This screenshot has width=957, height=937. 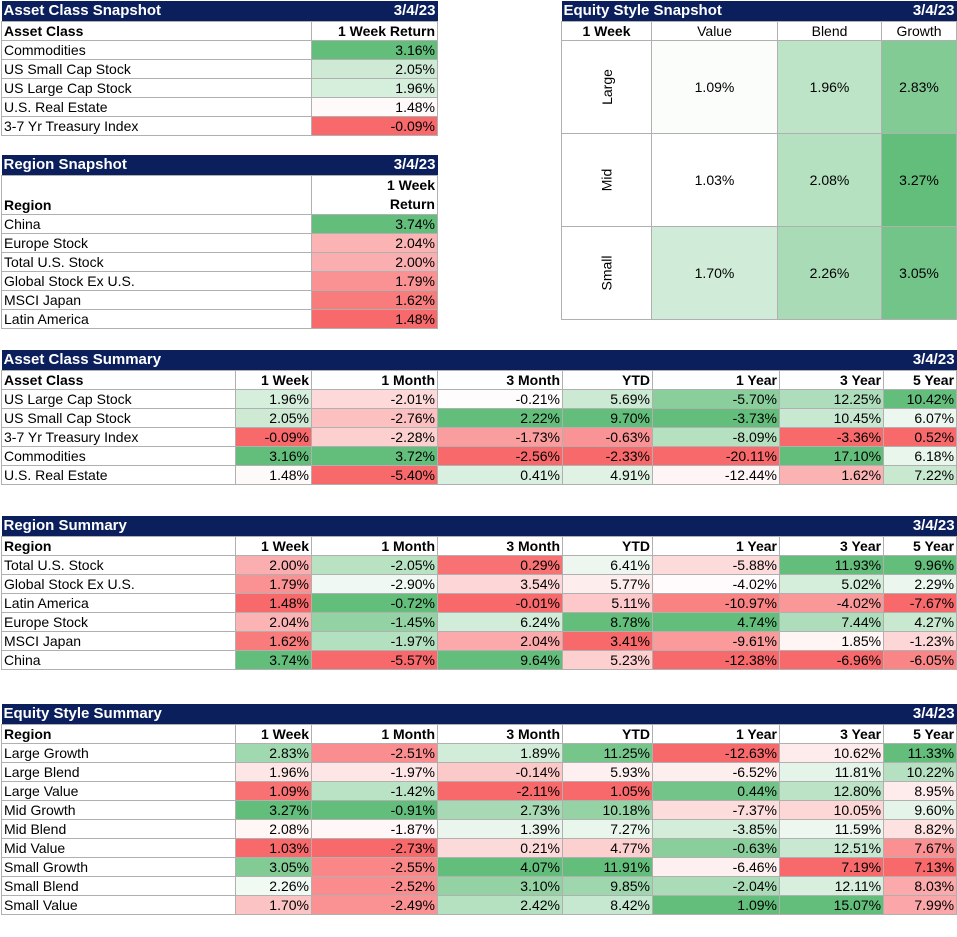 What do you see at coordinates (607, 437) in the screenshot?
I see `asset-summary-row-value: -0.63%` at bounding box center [607, 437].